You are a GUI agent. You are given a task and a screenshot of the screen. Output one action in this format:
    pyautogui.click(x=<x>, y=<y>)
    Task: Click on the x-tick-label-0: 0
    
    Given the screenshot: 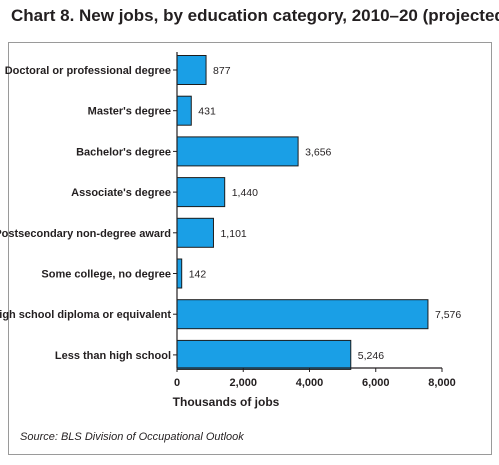 What is the action you would take?
    pyautogui.click(x=177, y=383)
    